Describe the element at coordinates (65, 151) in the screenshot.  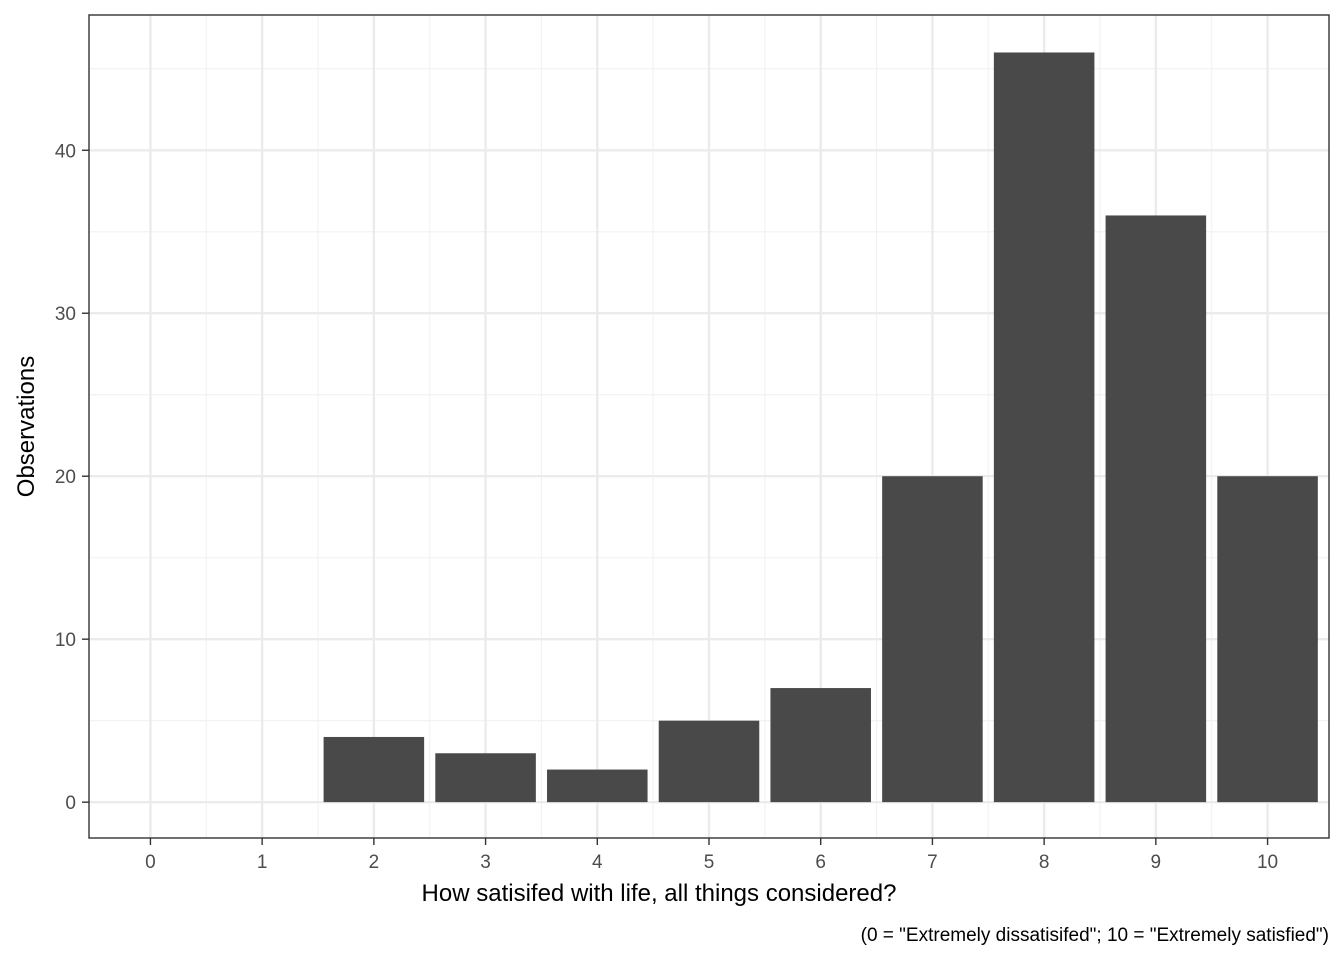
I see `y-tick-label: 40` at that location.